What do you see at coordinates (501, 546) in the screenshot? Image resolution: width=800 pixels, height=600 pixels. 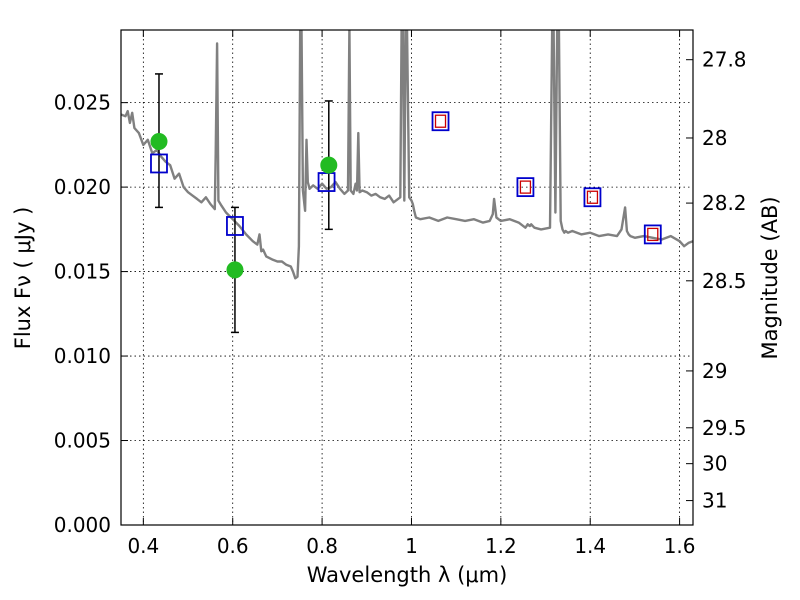 I see `x-tick-label: 1.2` at bounding box center [501, 546].